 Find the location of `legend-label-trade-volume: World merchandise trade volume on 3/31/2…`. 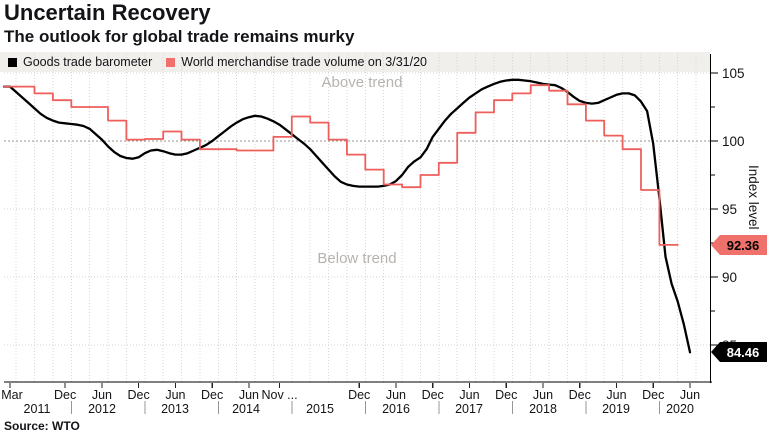

legend-label-trade-volume: World merchandise trade volume on 3/31/2… is located at coordinates (304, 62).